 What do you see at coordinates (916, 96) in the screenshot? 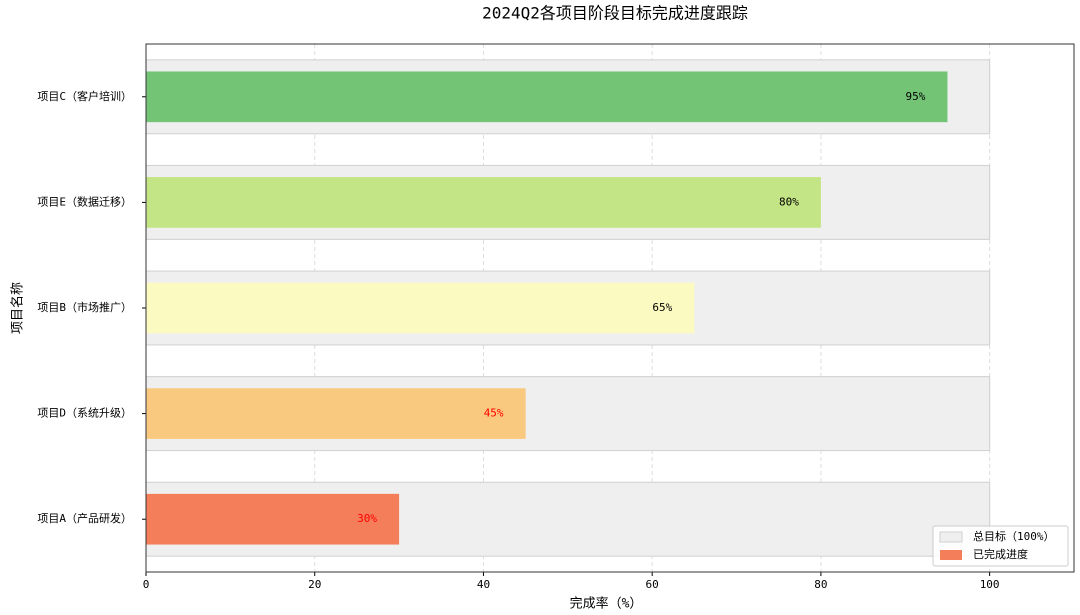
I see `value-label: 95%` at bounding box center [916, 96].